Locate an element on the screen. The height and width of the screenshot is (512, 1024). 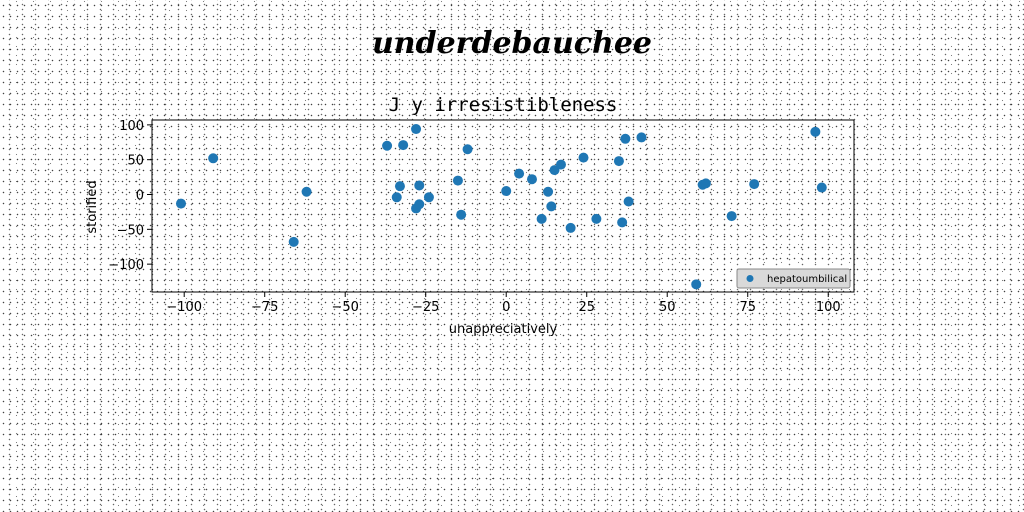
figure-suptitle: underdebauchee is located at coordinates (512, 43).